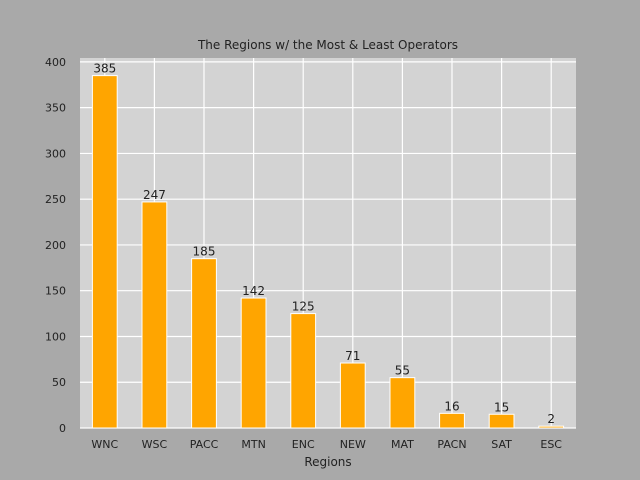 The image size is (640, 480). Describe the element at coordinates (501, 407) in the screenshot. I see `data-label-sat: 15` at that location.